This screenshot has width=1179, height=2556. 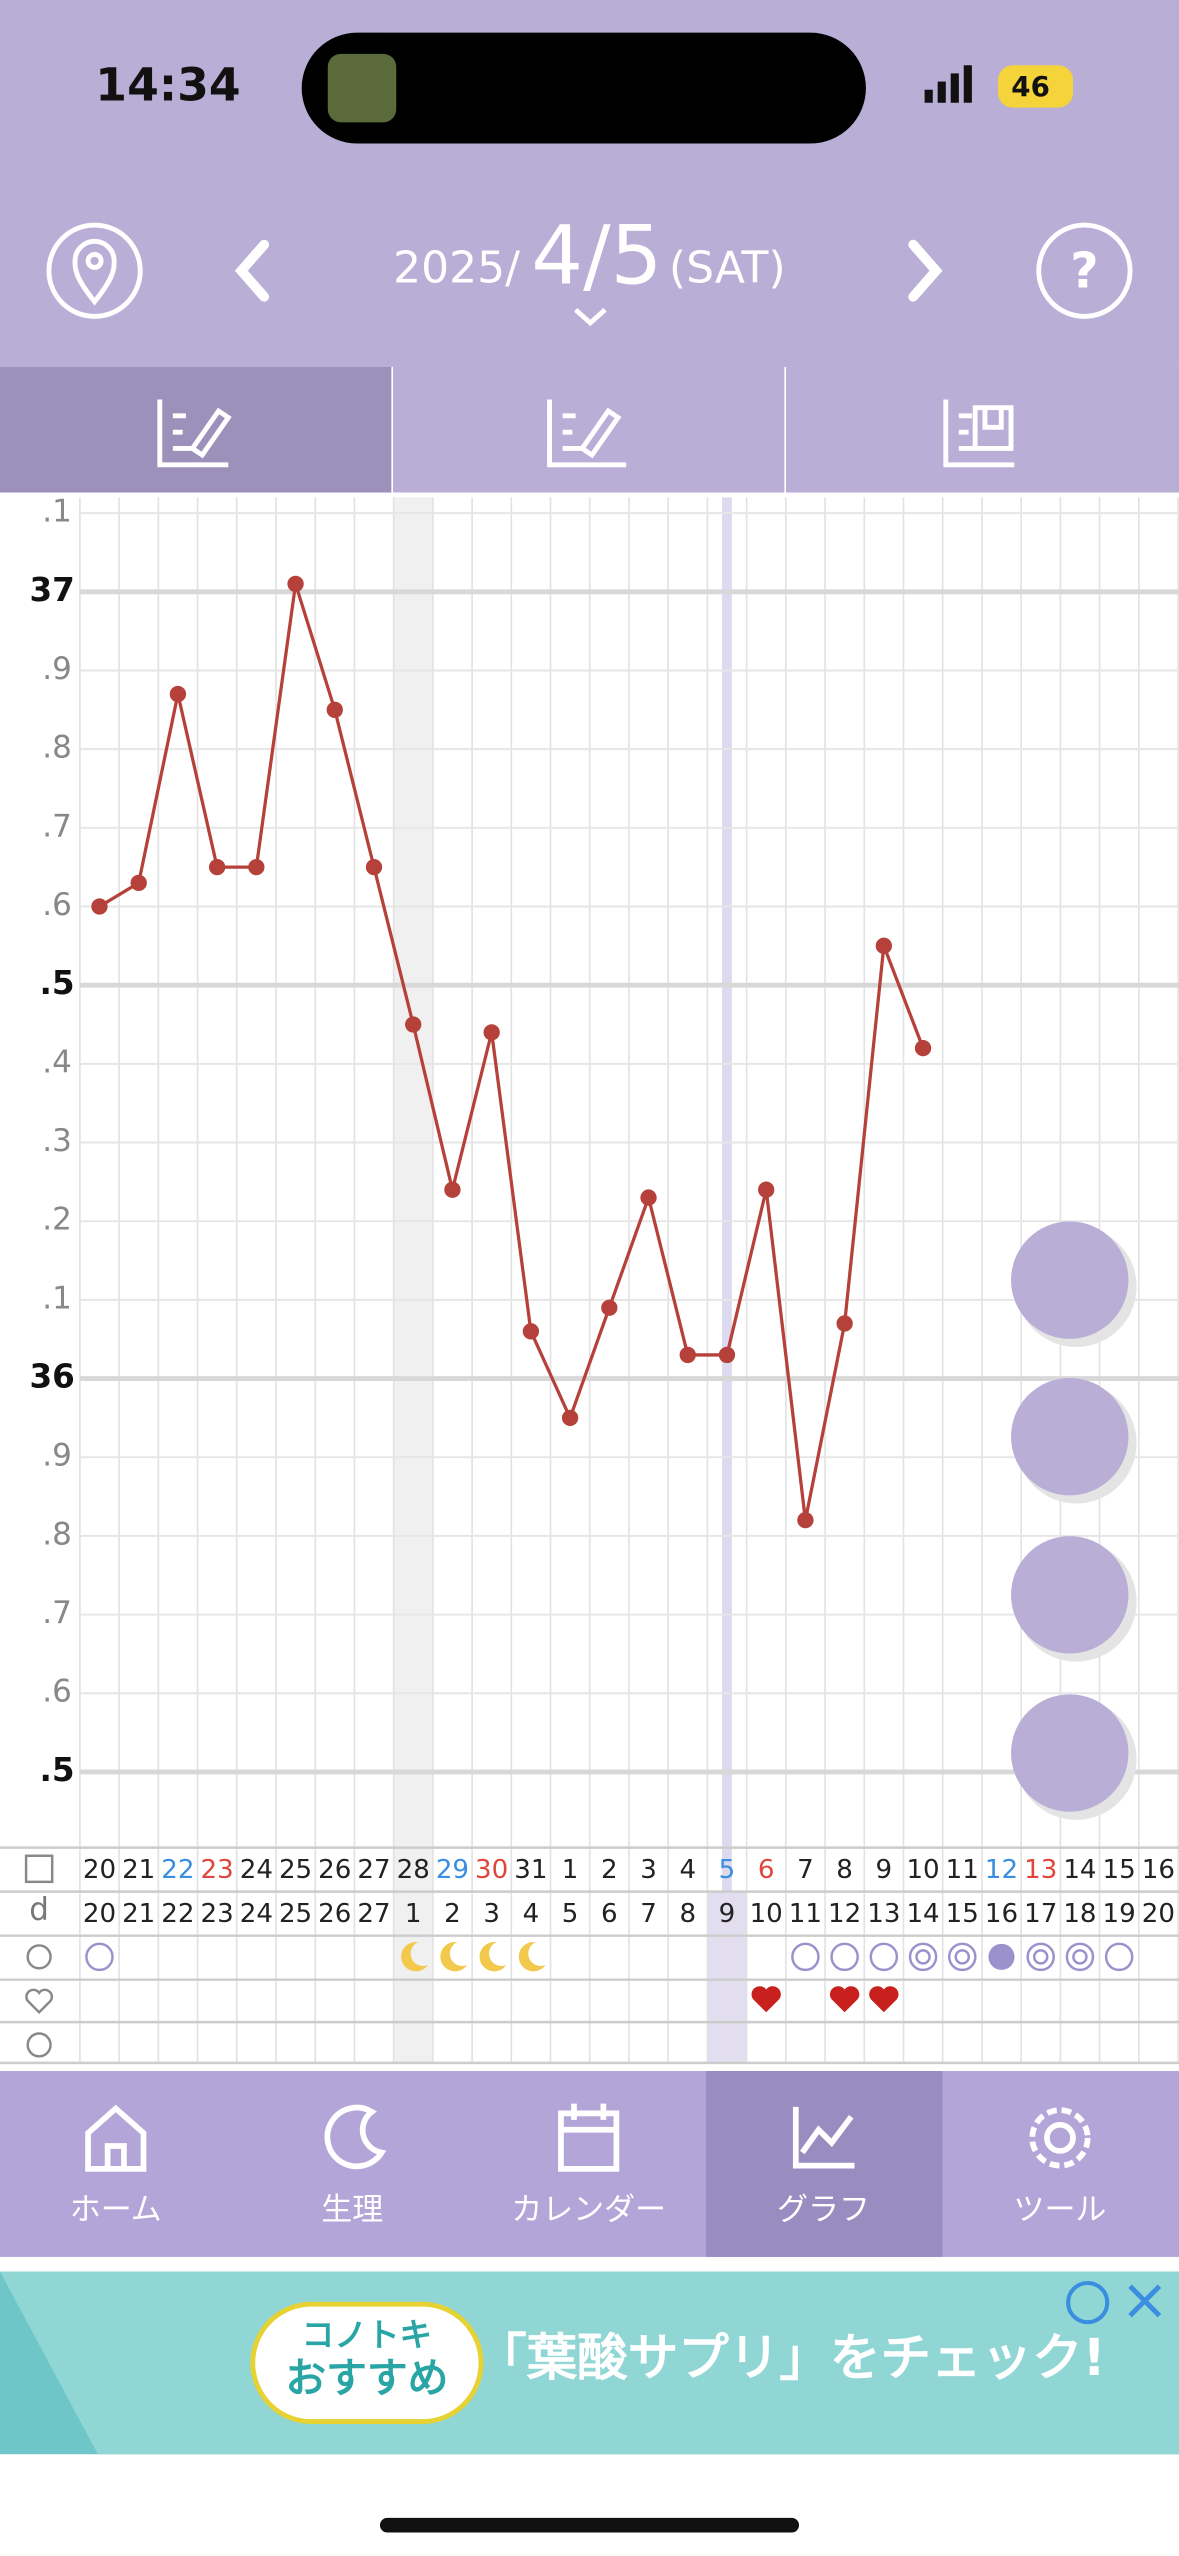 What do you see at coordinates (609, 1870) in the screenshot?
I see `x-tick-label: 2` at bounding box center [609, 1870].